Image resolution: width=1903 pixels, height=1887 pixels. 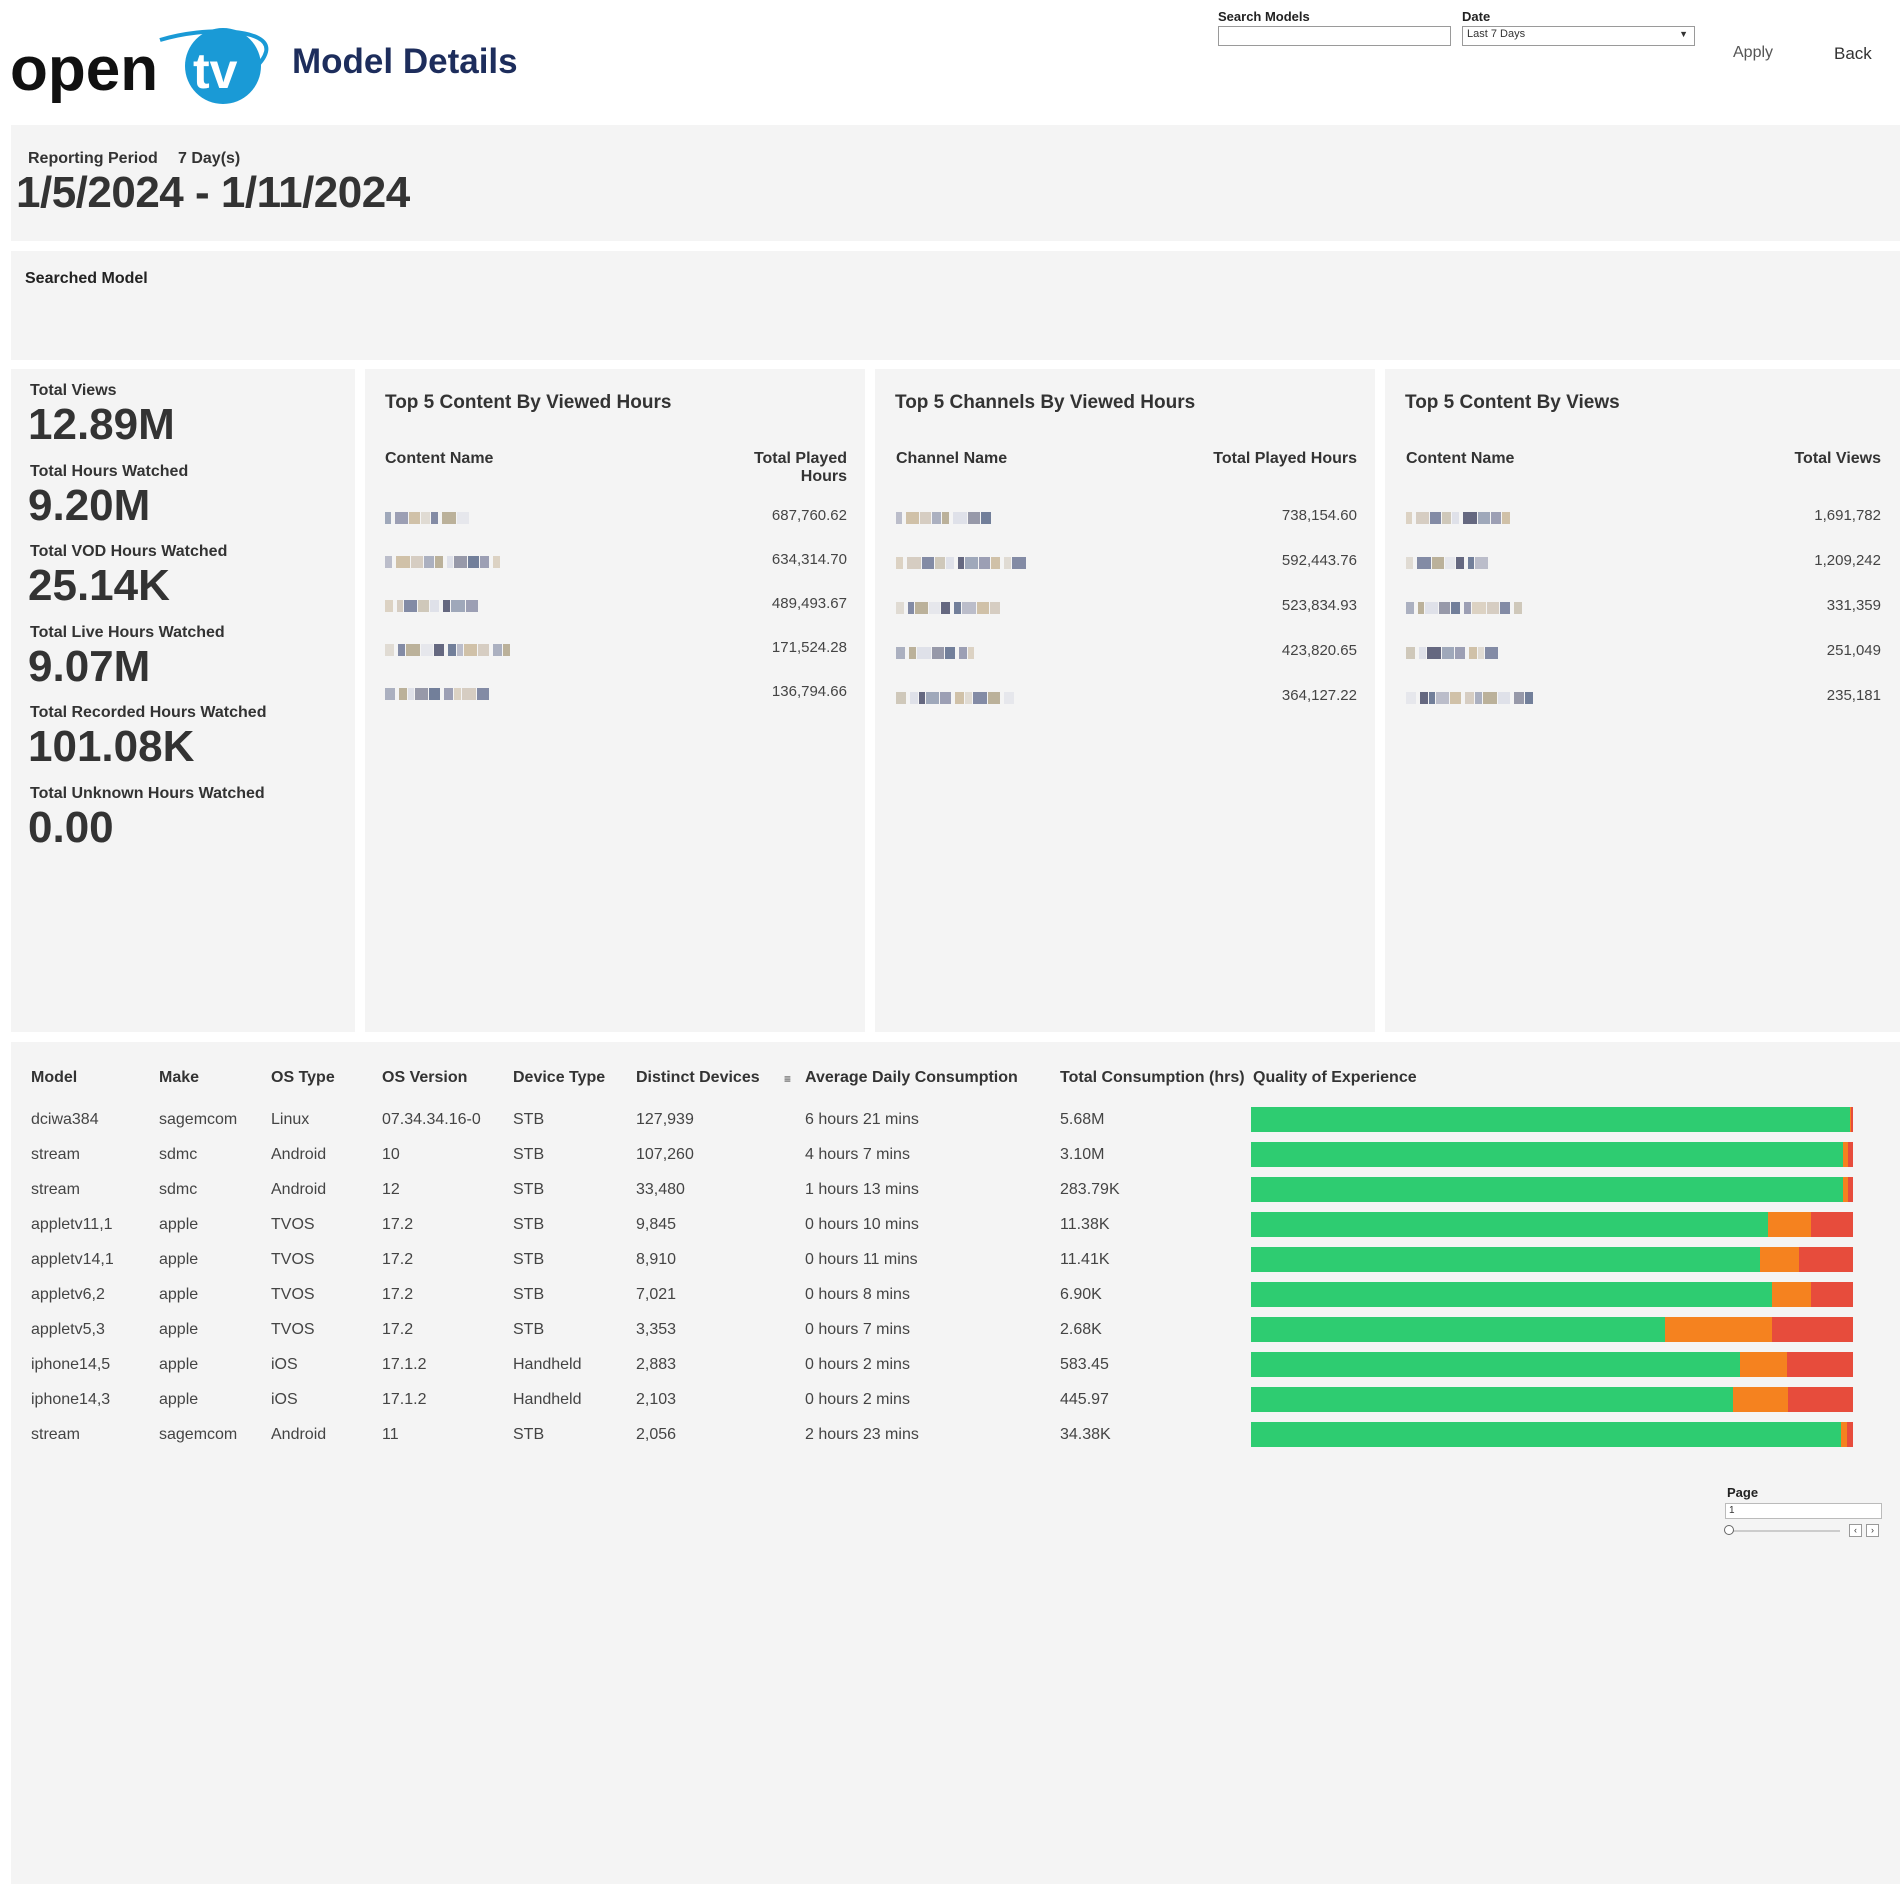 What do you see at coordinates (1335, 1077) in the screenshot?
I see `column-header-quality: Quality of Experience` at bounding box center [1335, 1077].